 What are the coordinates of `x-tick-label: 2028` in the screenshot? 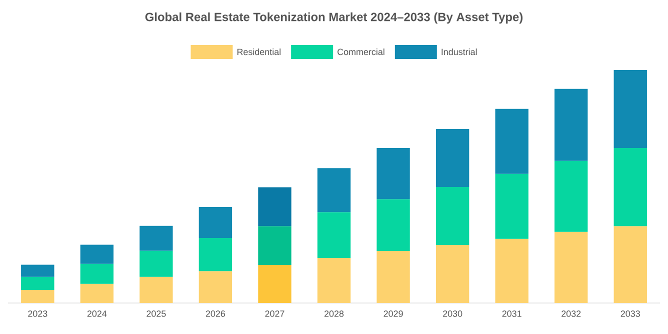 It's located at (334, 313).